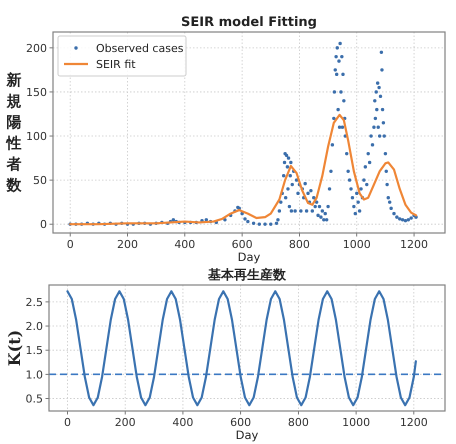  What do you see at coordinates (116, 64) in the screenshot?
I see `legend-label: SEIR fit` at bounding box center [116, 64].